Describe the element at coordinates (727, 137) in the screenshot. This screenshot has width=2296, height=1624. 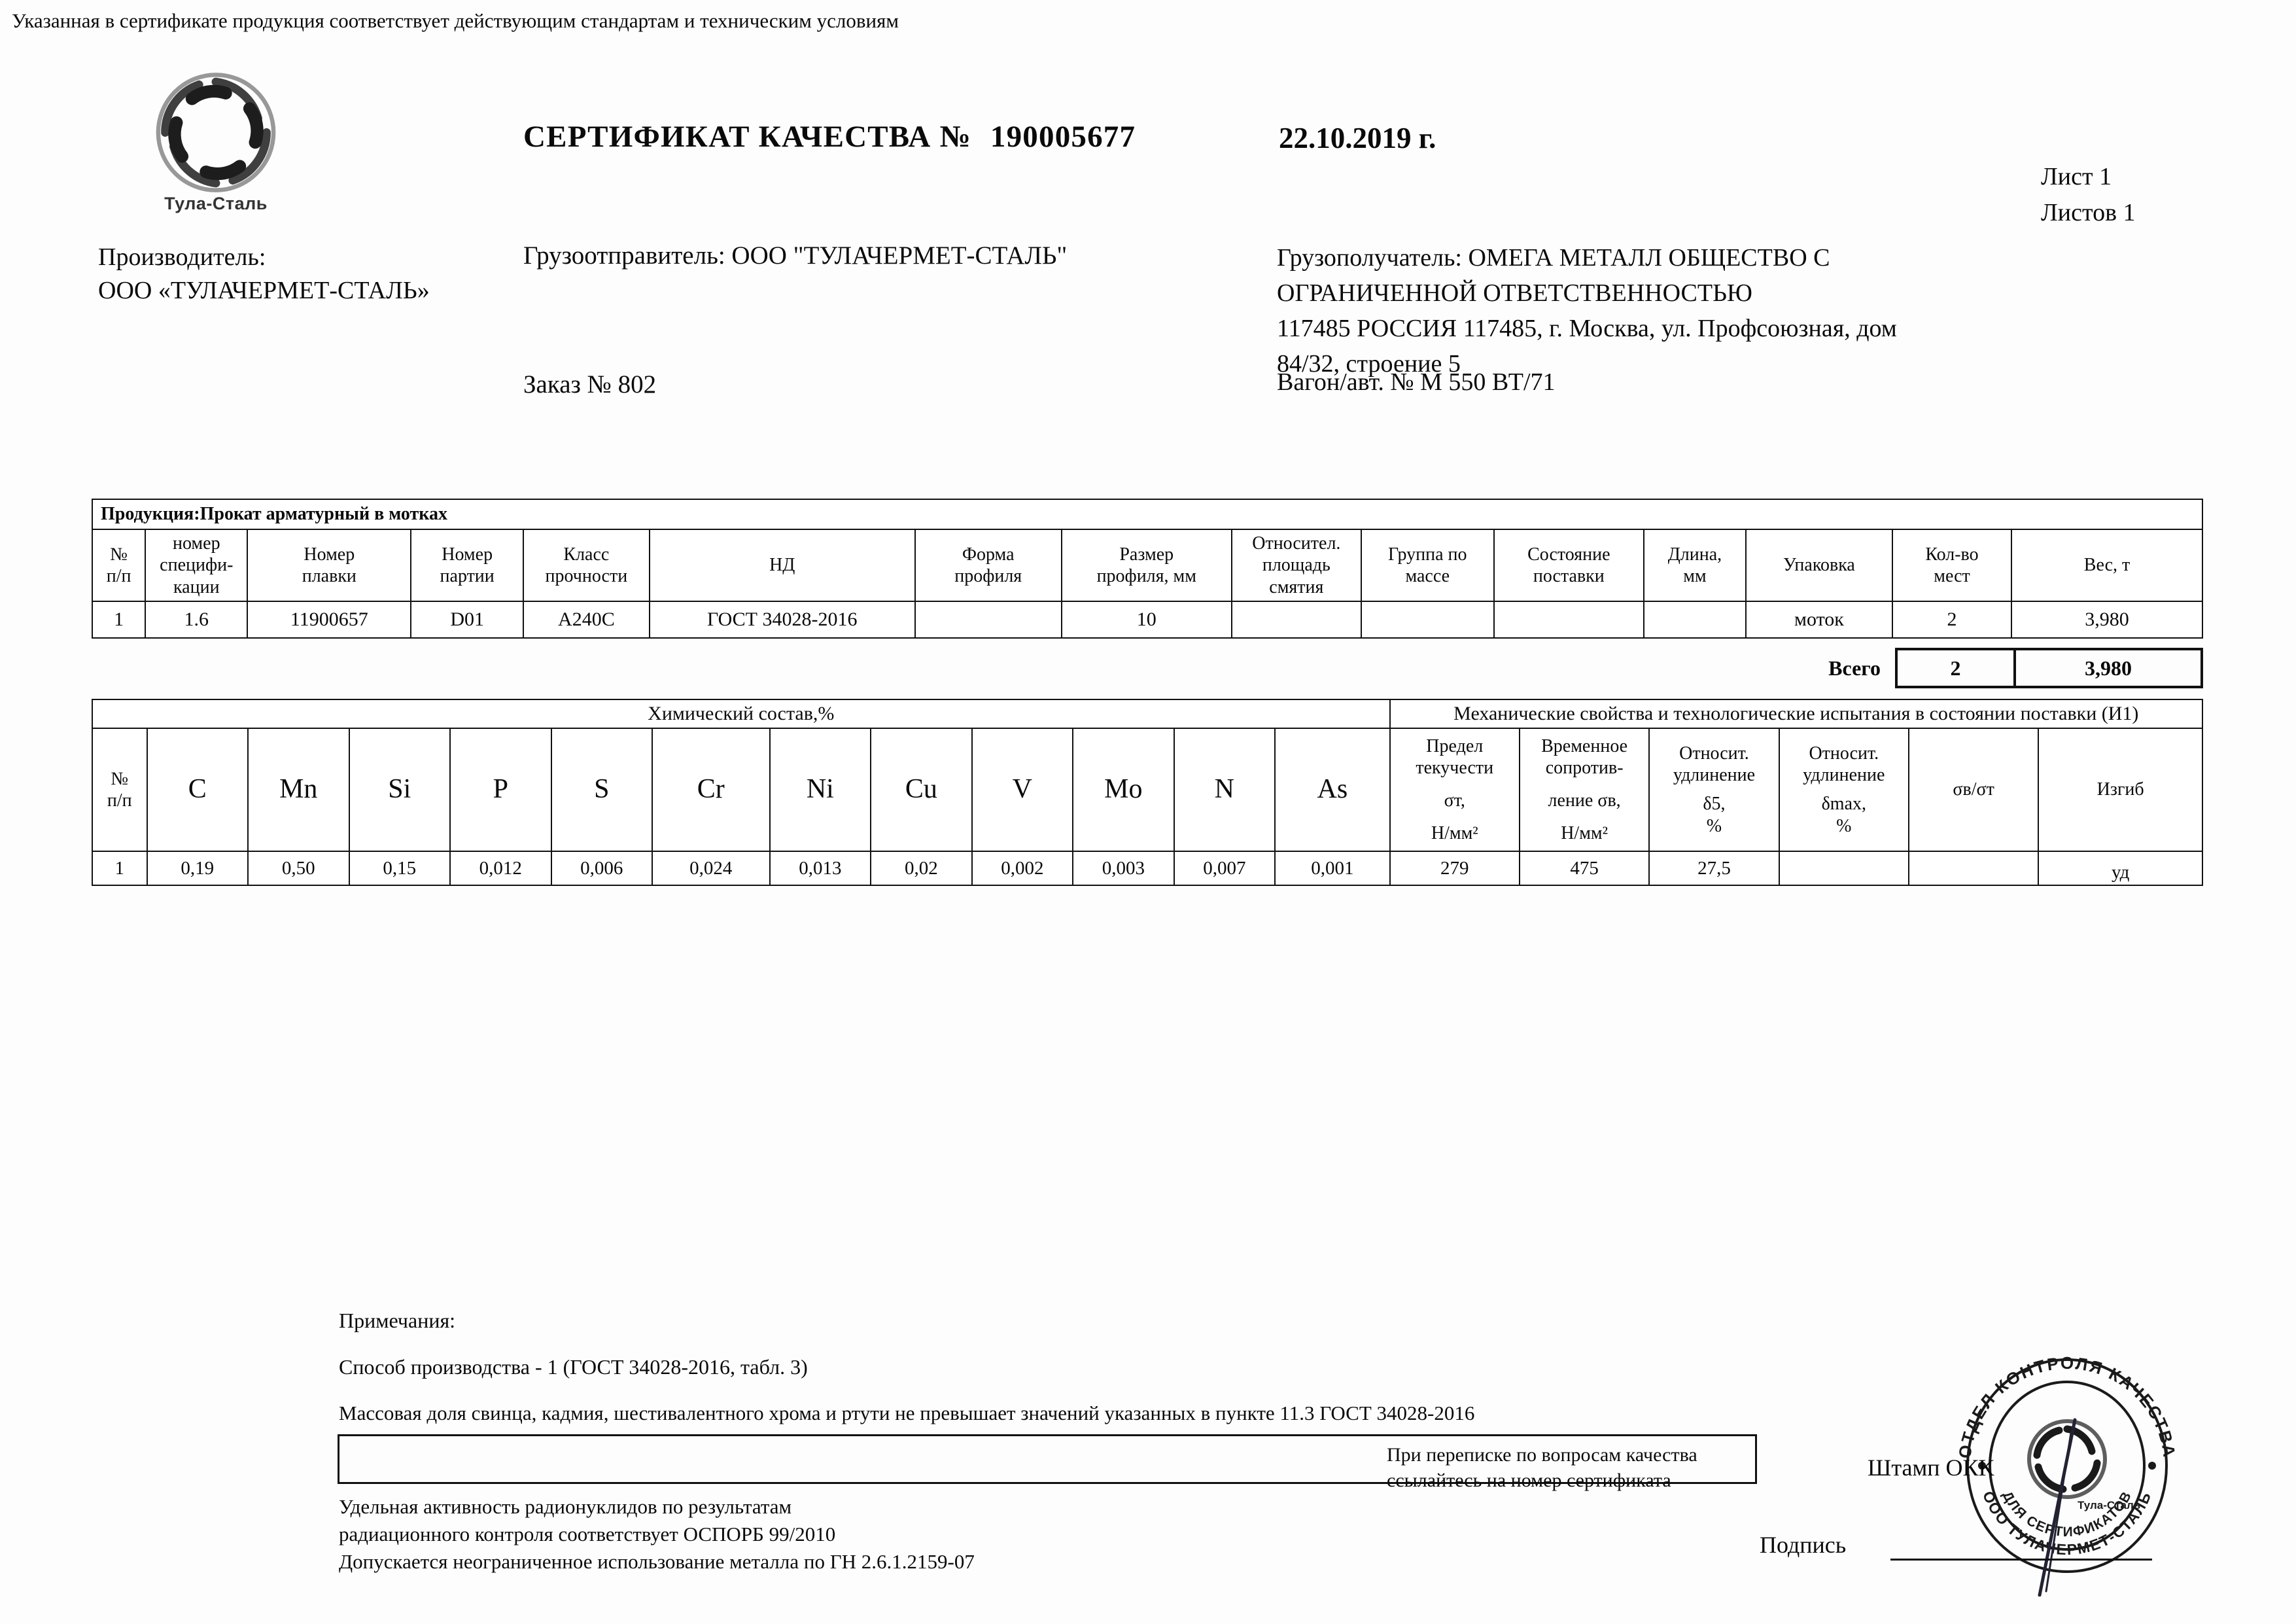
I see `title-text: СЕРТИФИКАТ КАЧЕСТВА` at that location.